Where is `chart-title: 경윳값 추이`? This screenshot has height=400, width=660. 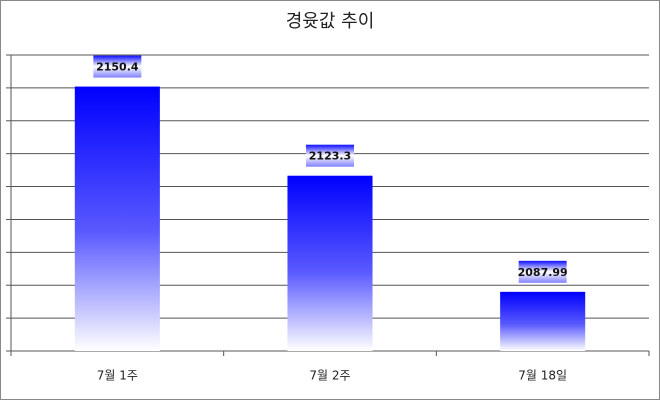 chart-title: 경윳값 추이 is located at coordinates (330, 21).